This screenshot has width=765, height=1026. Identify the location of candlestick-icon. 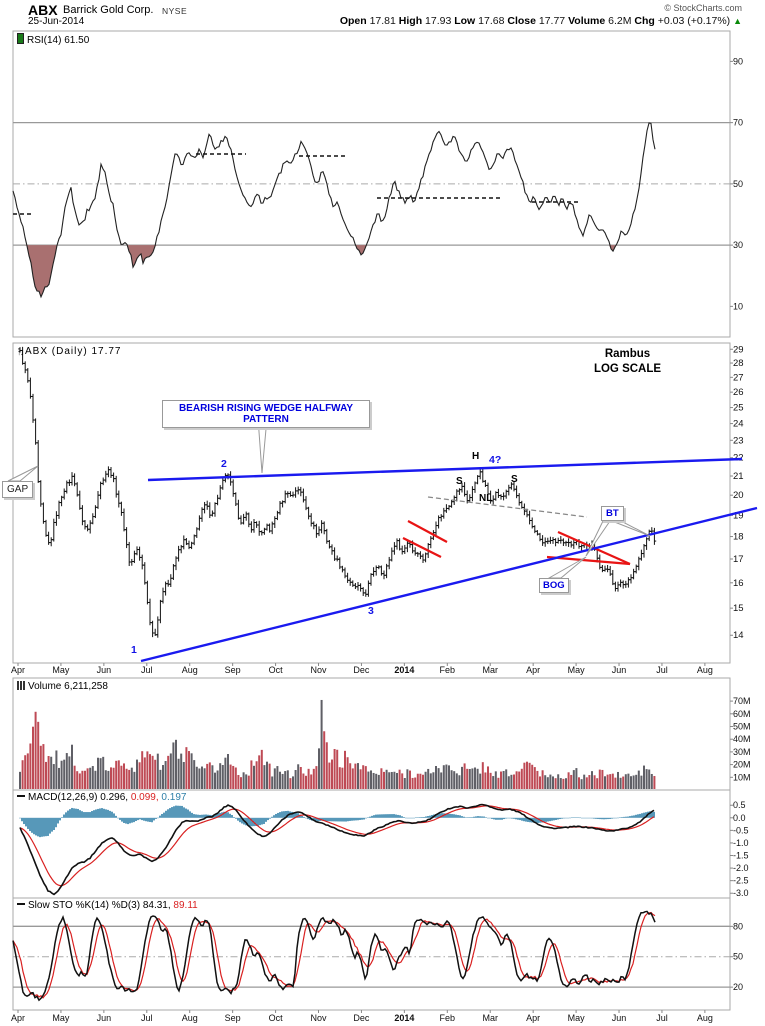
(20, 38).